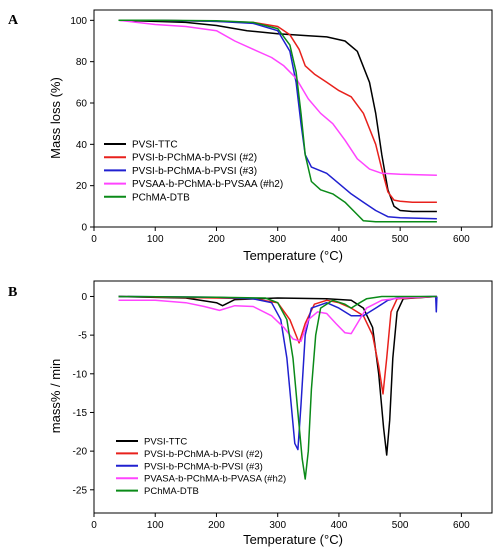 This screenshot has height=550, width=496. I want to click on y-tick-label: -25, so click(80, 490).